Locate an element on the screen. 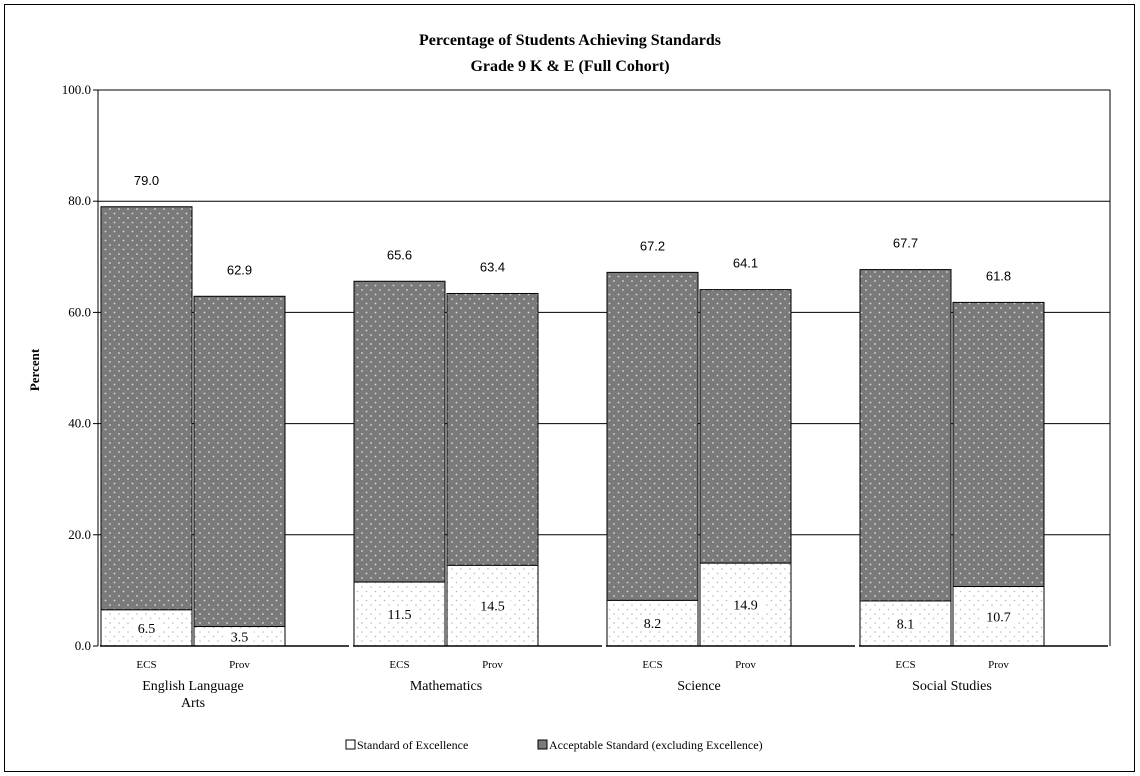  excellence-value-label: 6.5 is located at coordinates (147, 629).